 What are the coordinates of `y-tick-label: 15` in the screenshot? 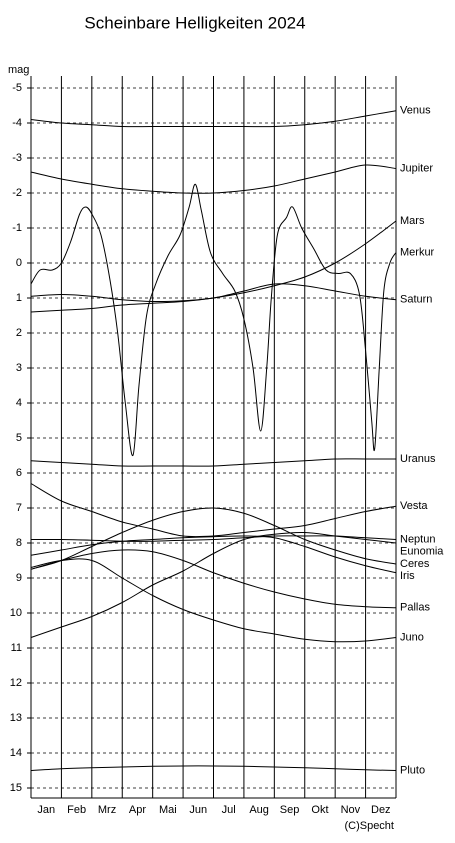 It's located at (16, 788).